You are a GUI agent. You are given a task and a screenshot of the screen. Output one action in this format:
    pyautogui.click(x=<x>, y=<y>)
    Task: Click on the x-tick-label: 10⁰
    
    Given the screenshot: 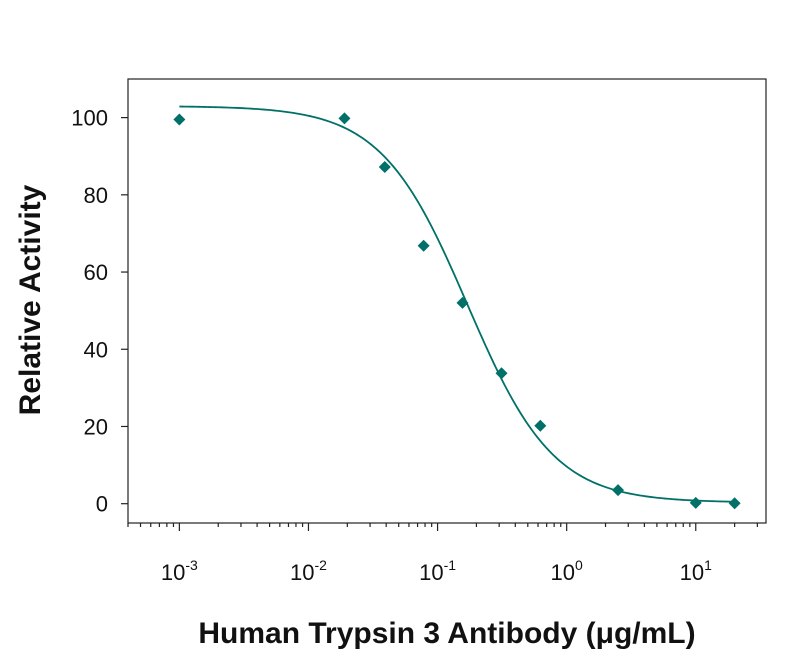 What is the action you would take?
    pyautogui.click(x=567, y=571)
    